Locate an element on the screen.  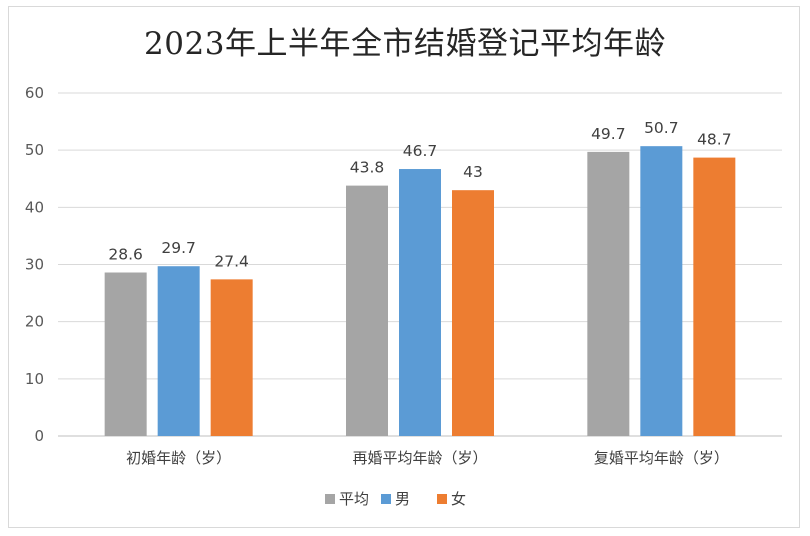
y-tick-label: 10 is located at coordinates (34, 379).